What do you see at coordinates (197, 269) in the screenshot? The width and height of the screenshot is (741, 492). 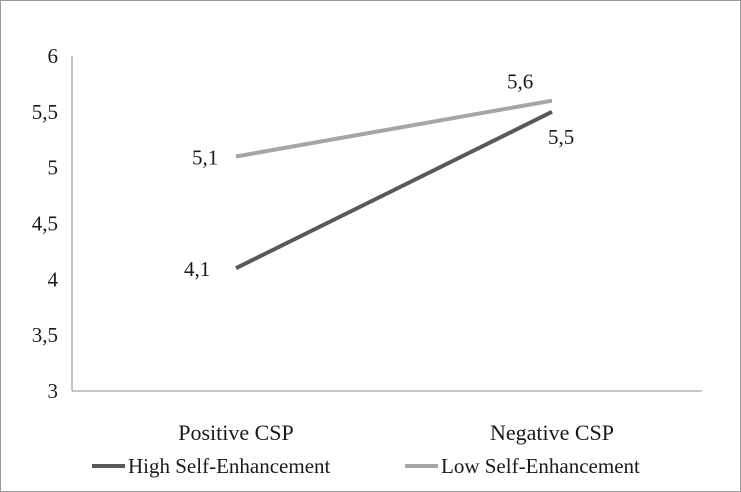 I see `data-label: 4,1` at bounding box center [197, 269].